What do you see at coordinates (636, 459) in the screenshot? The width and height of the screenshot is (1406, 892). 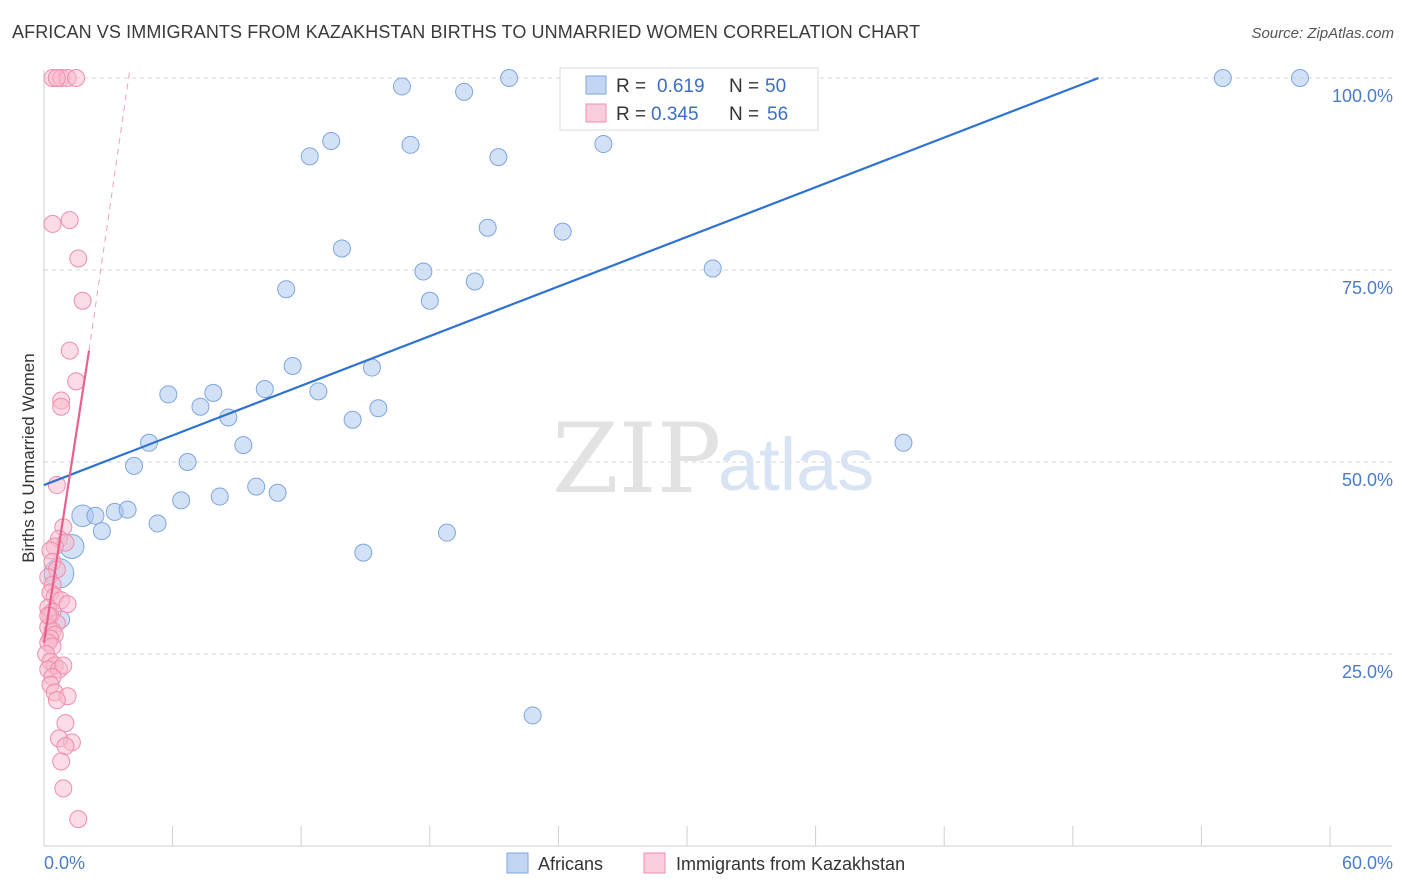 I see `watermark-zip: ZIP` at bounding box center [636, 459].